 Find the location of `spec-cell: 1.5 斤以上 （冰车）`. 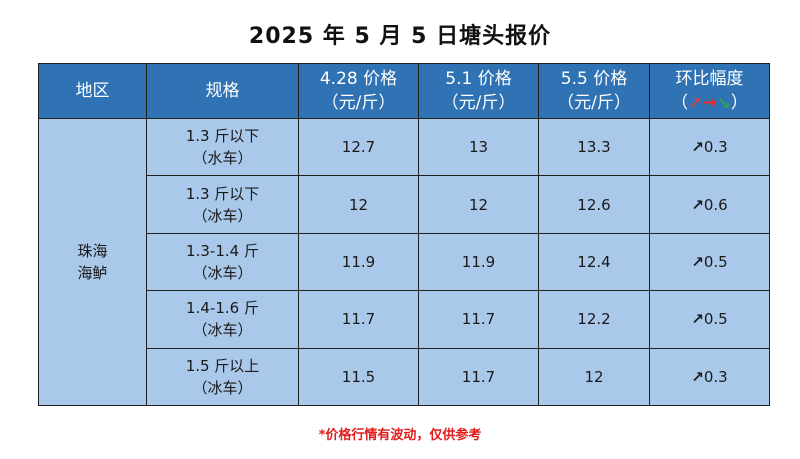

spec-cell: 1.5 斤以上 （冰车） is located at coordinates (222, 377).